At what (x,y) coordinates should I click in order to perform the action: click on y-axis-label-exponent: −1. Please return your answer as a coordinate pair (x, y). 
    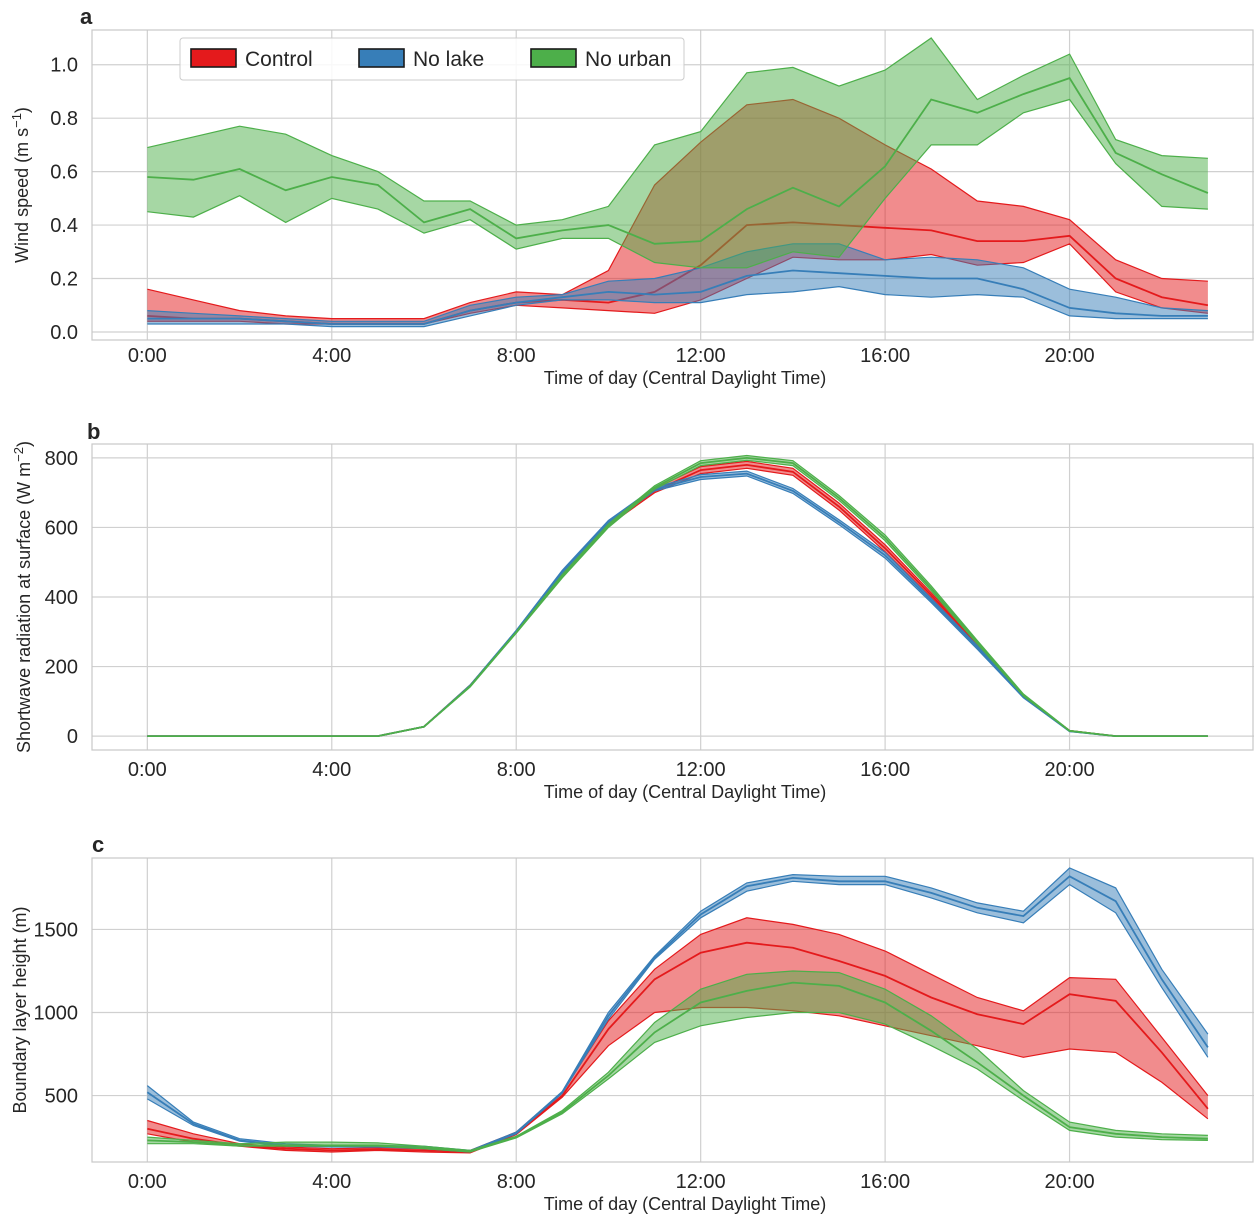
    Looking at the image, I should click on (16, 120).